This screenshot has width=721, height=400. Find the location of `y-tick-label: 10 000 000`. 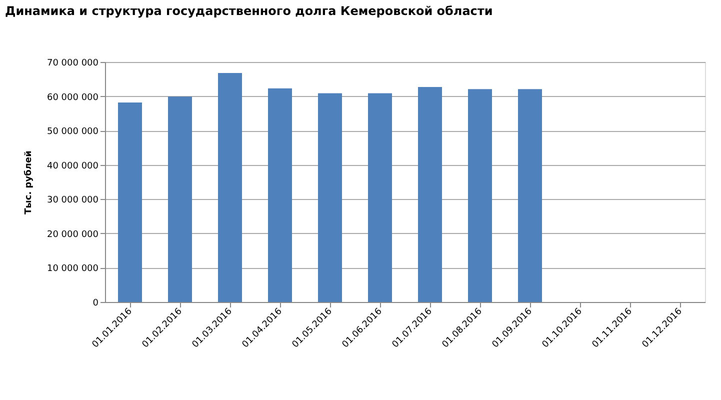

y-tick-label: 10 000 000 is located at coordinates (72, 269).